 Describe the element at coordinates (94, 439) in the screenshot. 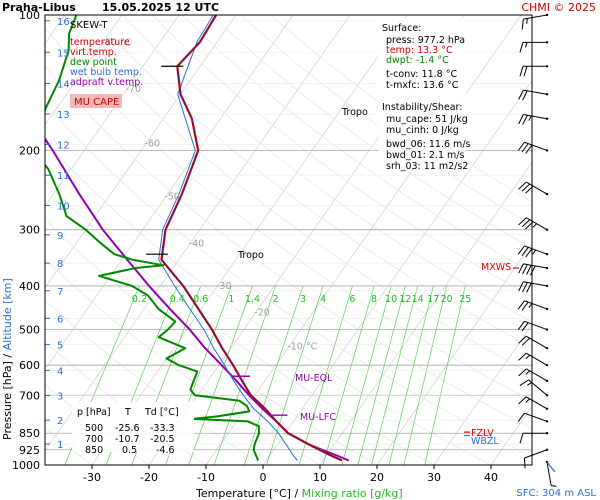

I see `table-row-700-p: 700` at that location.